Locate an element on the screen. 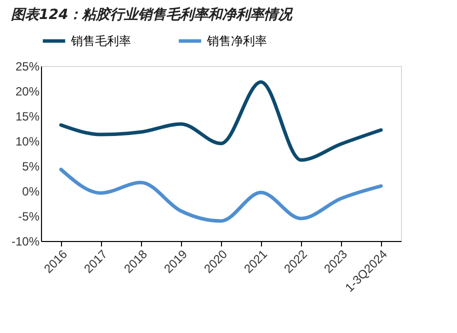  chart-title: 图表124：粘胶行业销售毛利率和净利率情况 is located at coordinates (152, 14).